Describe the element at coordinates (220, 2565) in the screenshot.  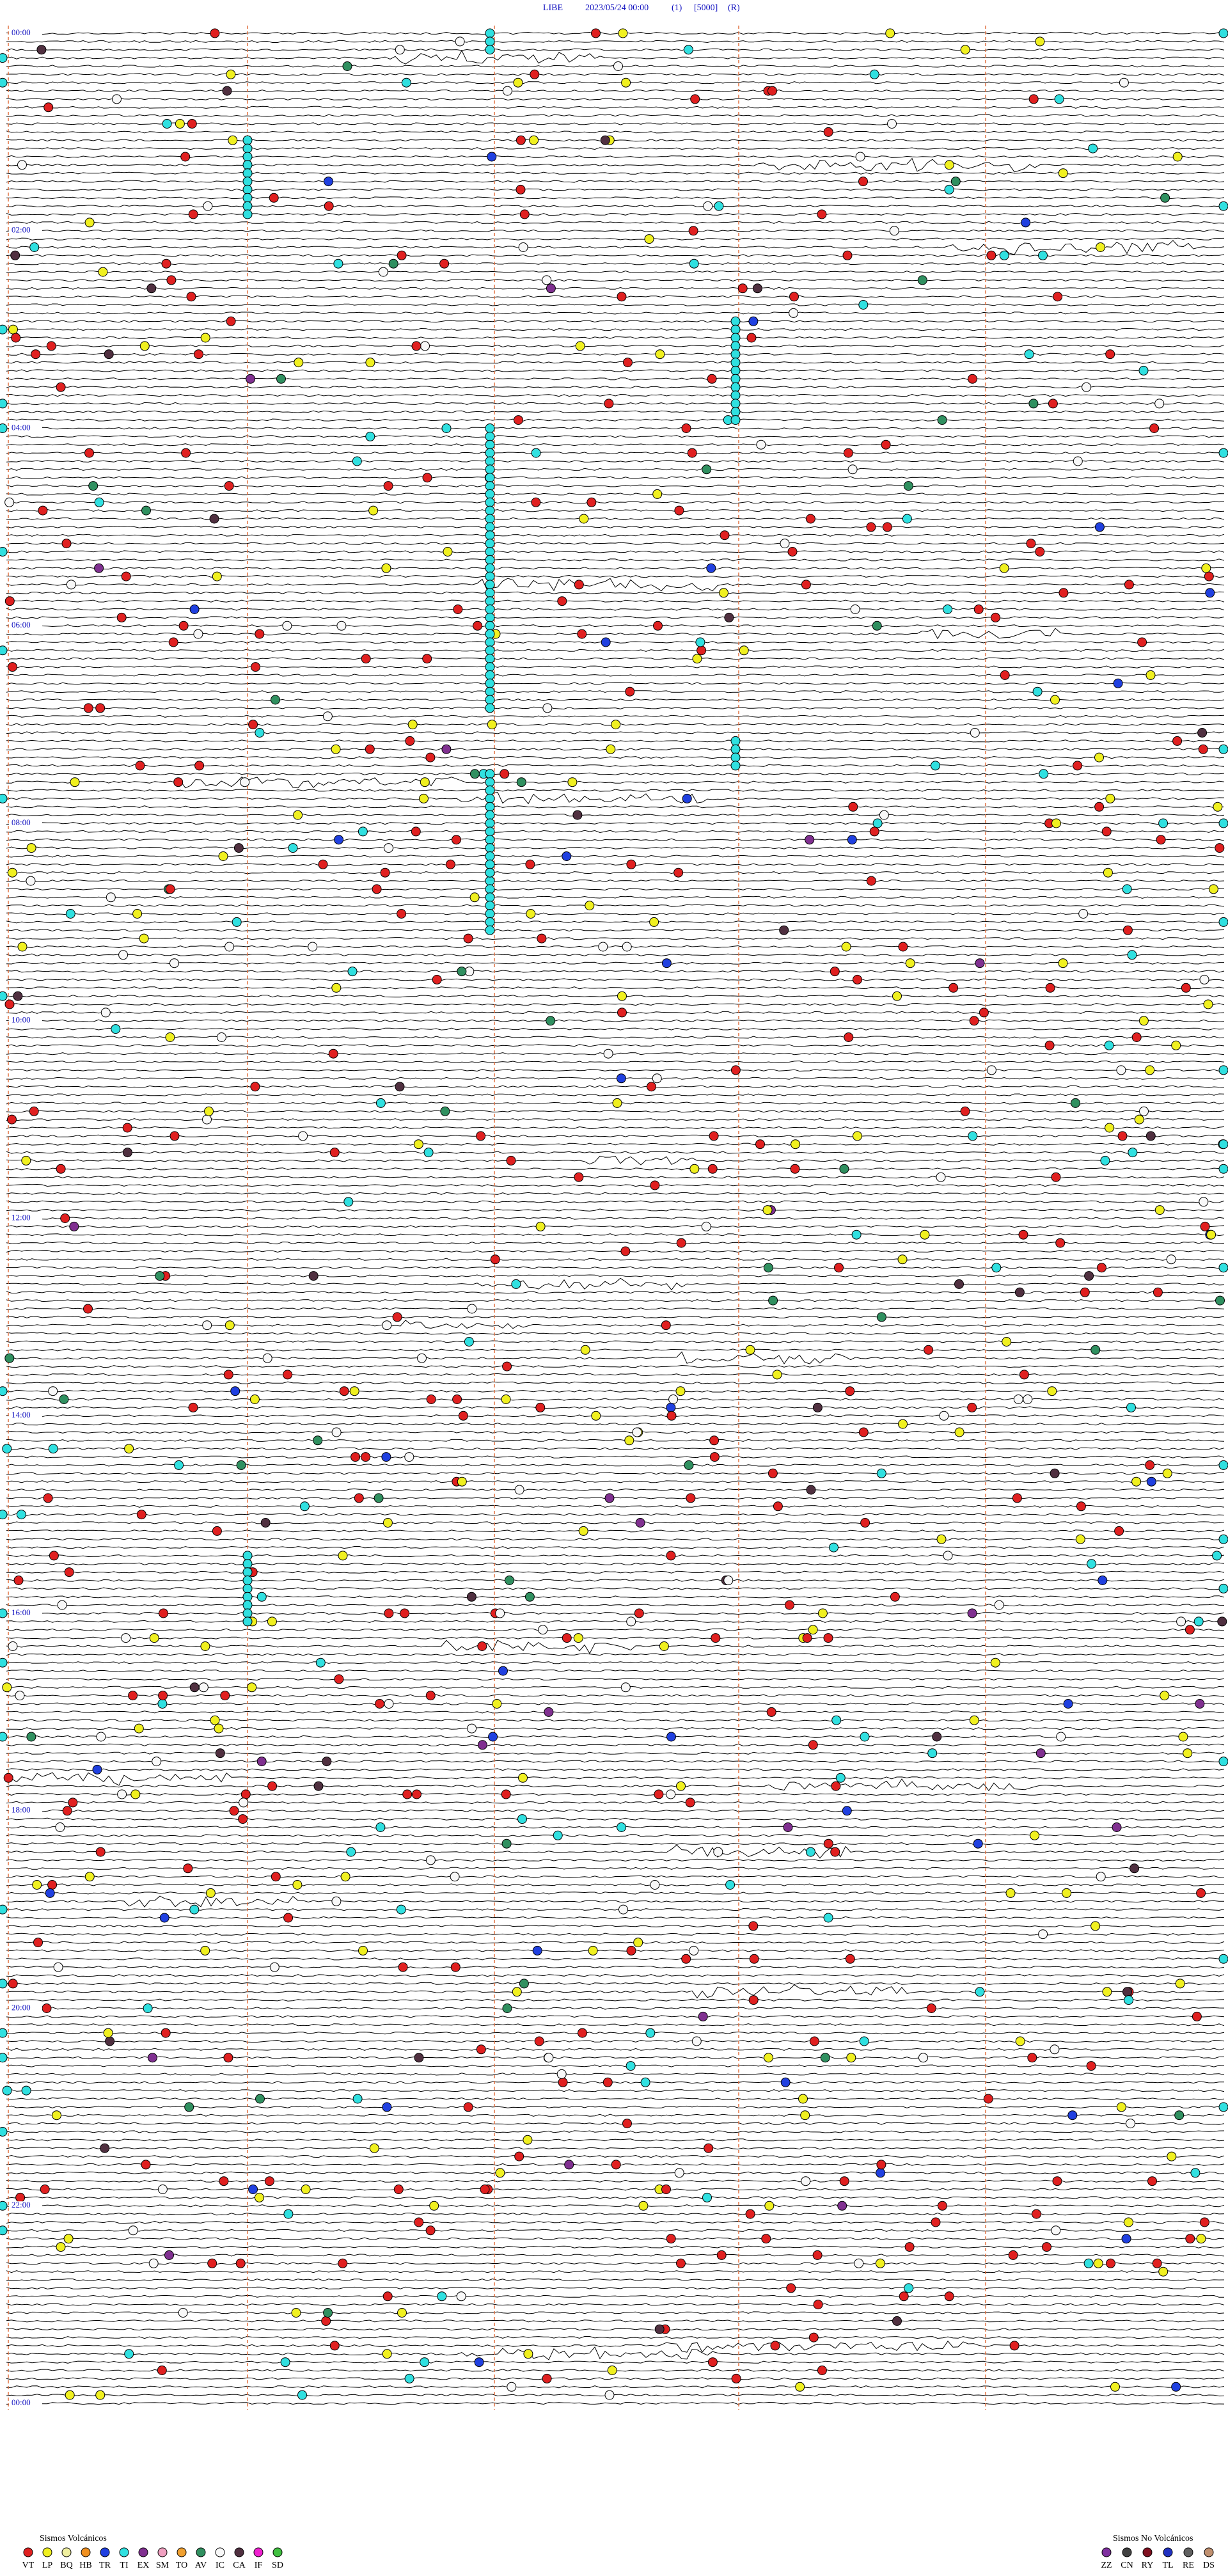
I see `legend-label: IC` at that location.